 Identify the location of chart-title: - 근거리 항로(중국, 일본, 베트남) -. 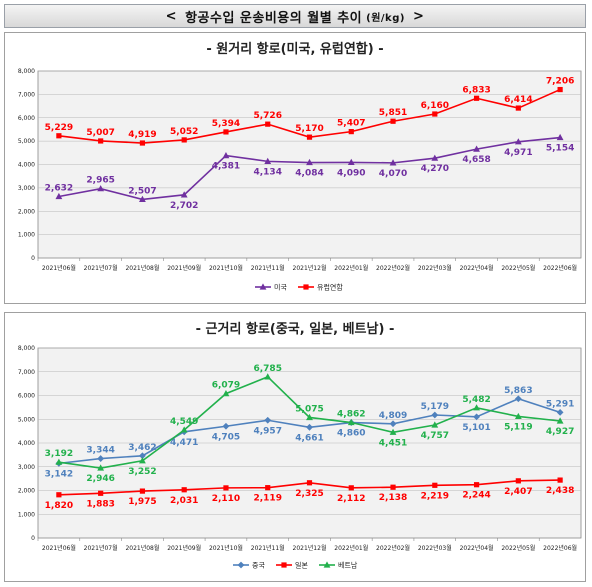
(295, 329).